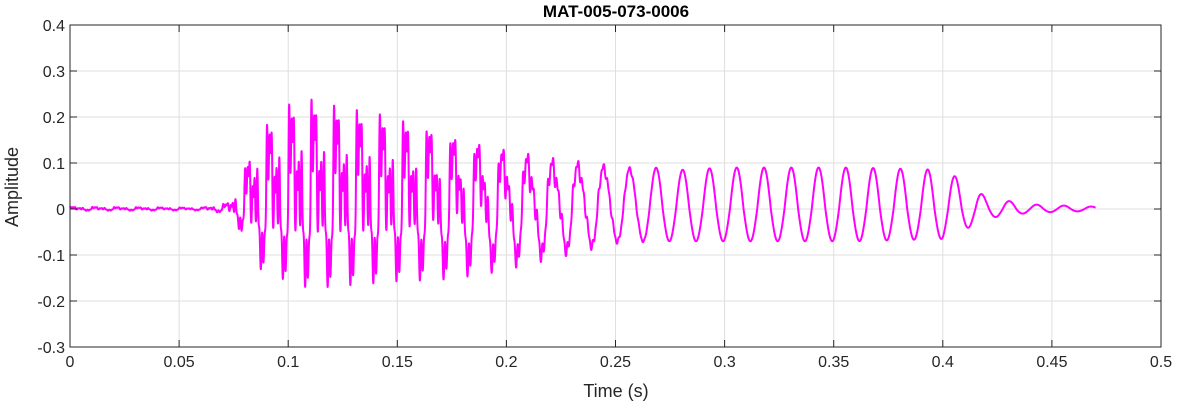 The height and width of the screenshot is (404, 1177). I want to click on y-tick-label: 0.1, so click(54, 164).